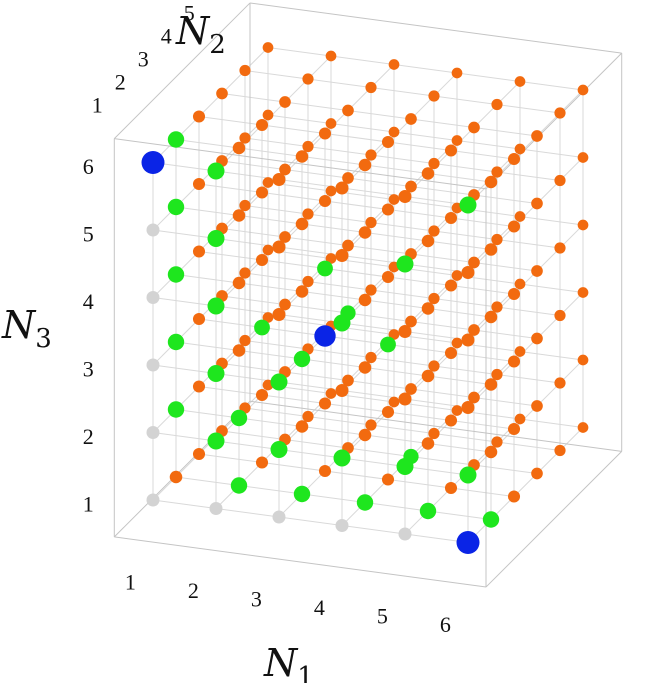 The image size is (664, 683). I want to click on tick-n3-2: 2, so click(88, 436).